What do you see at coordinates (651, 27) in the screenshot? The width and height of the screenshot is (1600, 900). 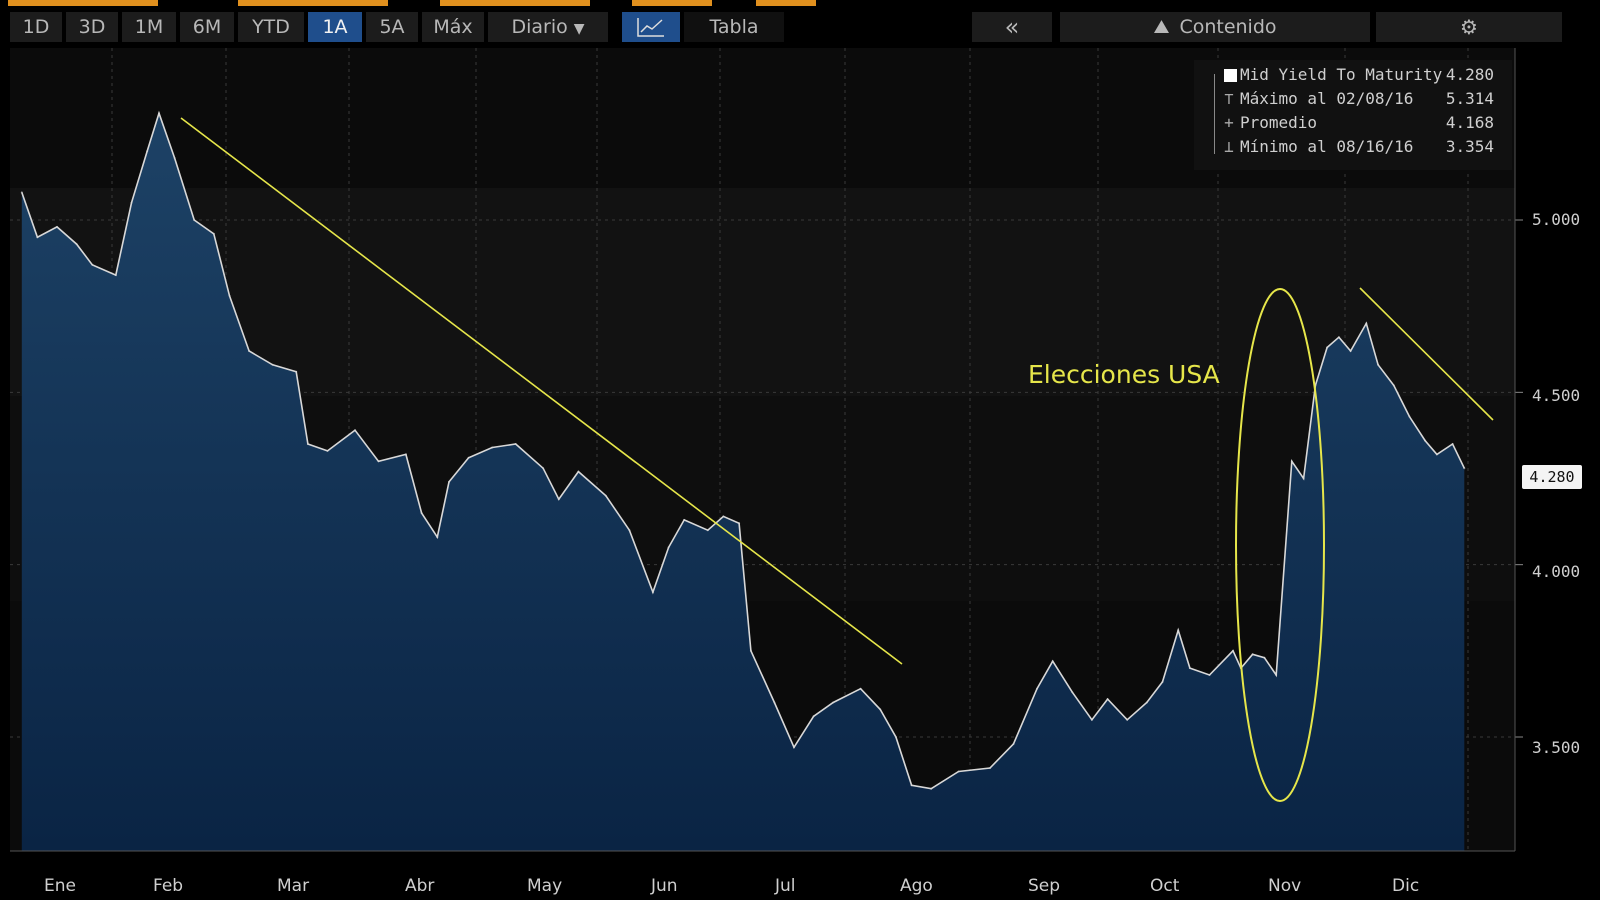 I see `line-chart-view-button` at bounding box center [651, 27].